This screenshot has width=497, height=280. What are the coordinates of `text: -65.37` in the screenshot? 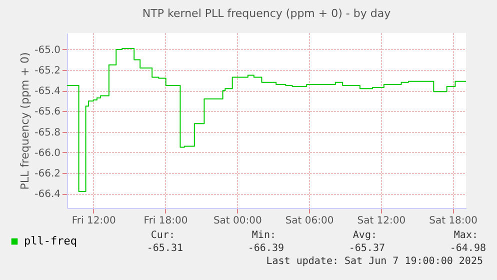 It's located at (366, 248).